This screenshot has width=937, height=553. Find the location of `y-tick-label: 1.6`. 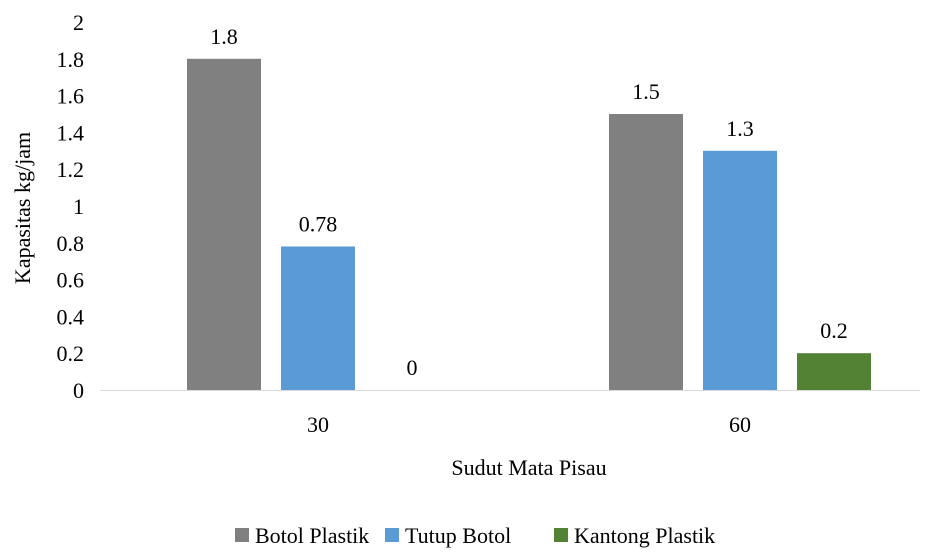

y-tick-label: 1.6 is located at coordinates (71, 96).